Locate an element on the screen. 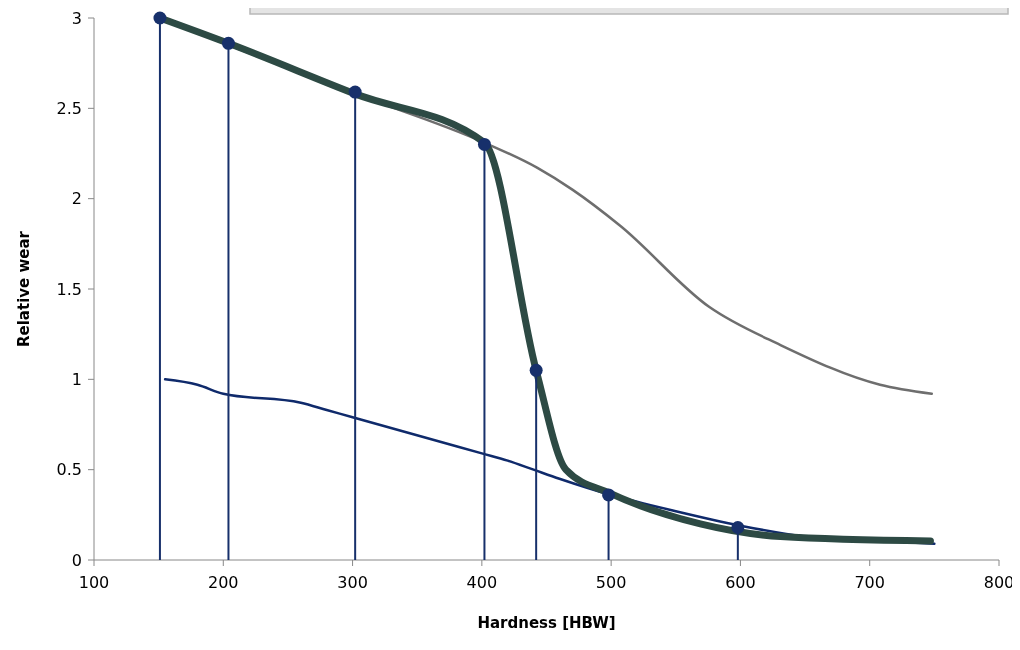  y-tick-label: 0.5 is located at coordinates (69, 470).